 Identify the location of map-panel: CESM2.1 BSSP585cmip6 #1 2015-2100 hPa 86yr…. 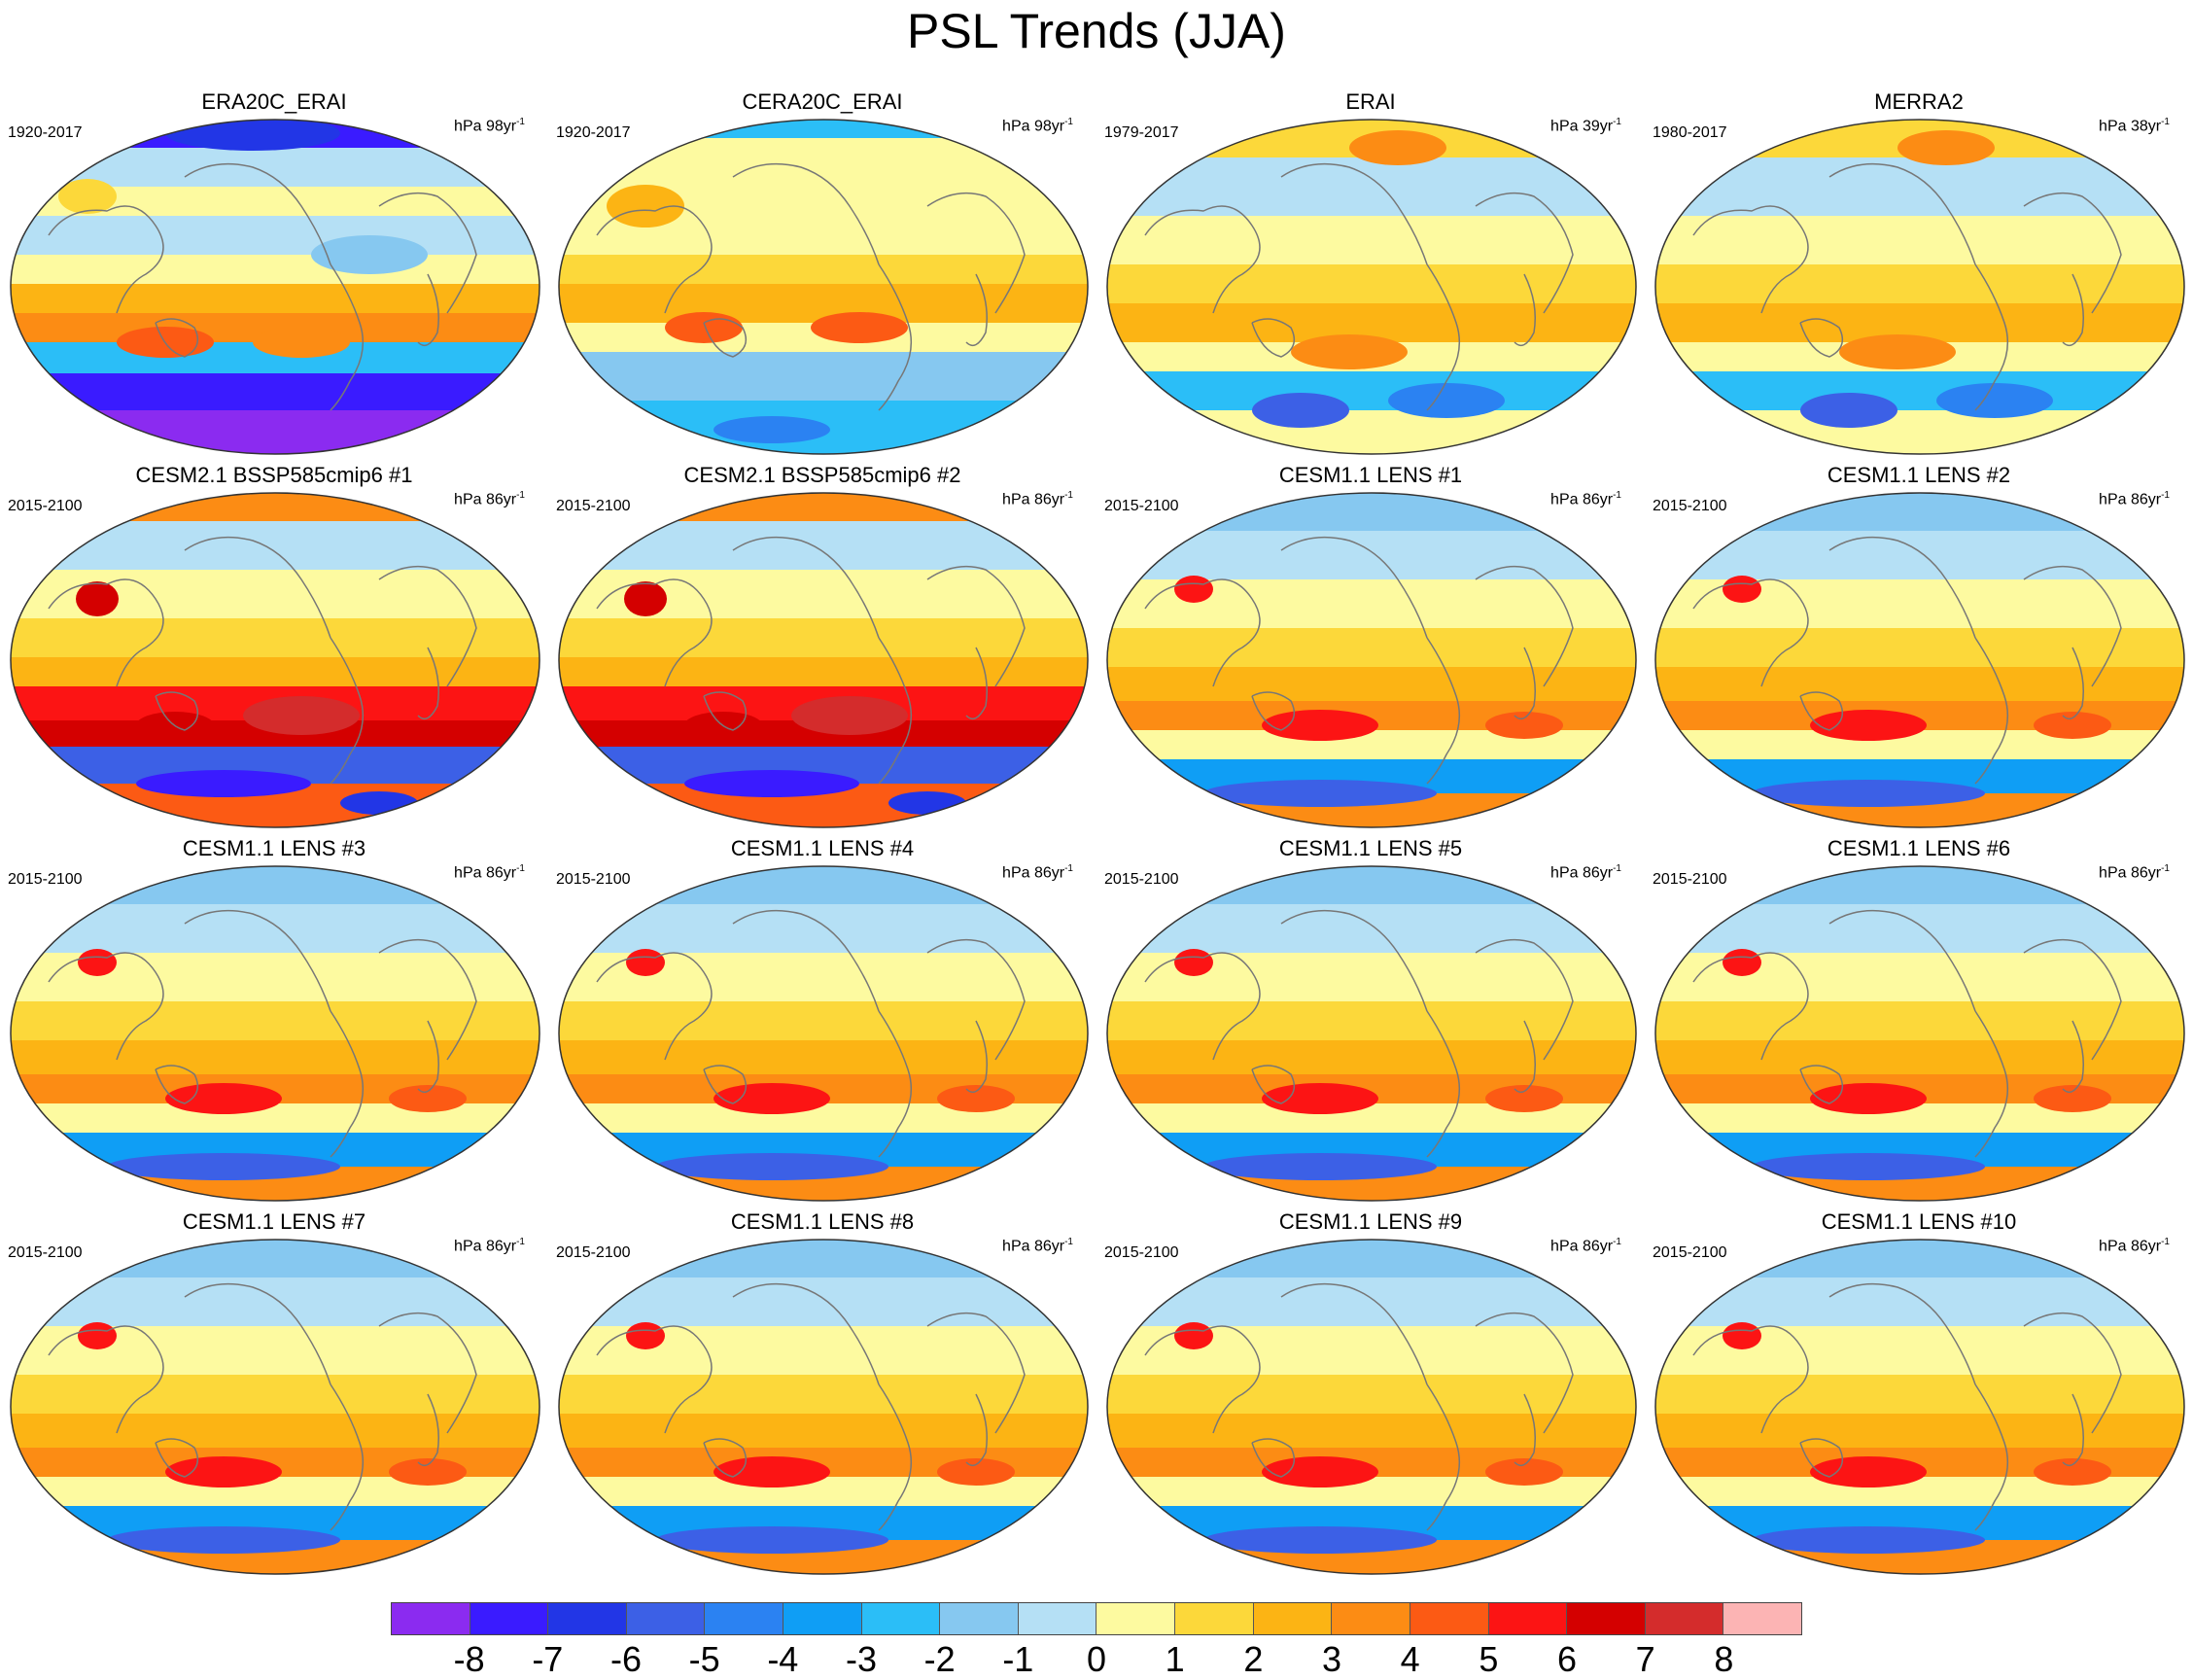
(274, 600).